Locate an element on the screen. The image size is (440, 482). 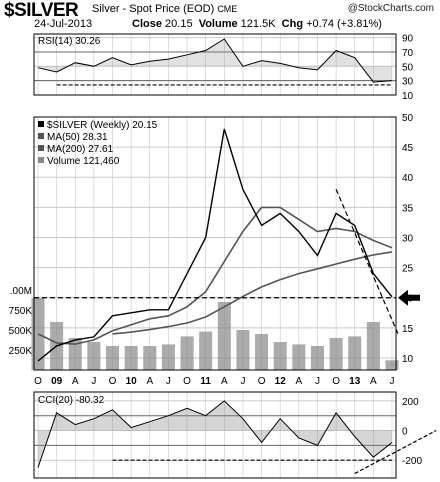
description-text: Silver - Spot Price (EOD) is located at coordinates (153, 9).